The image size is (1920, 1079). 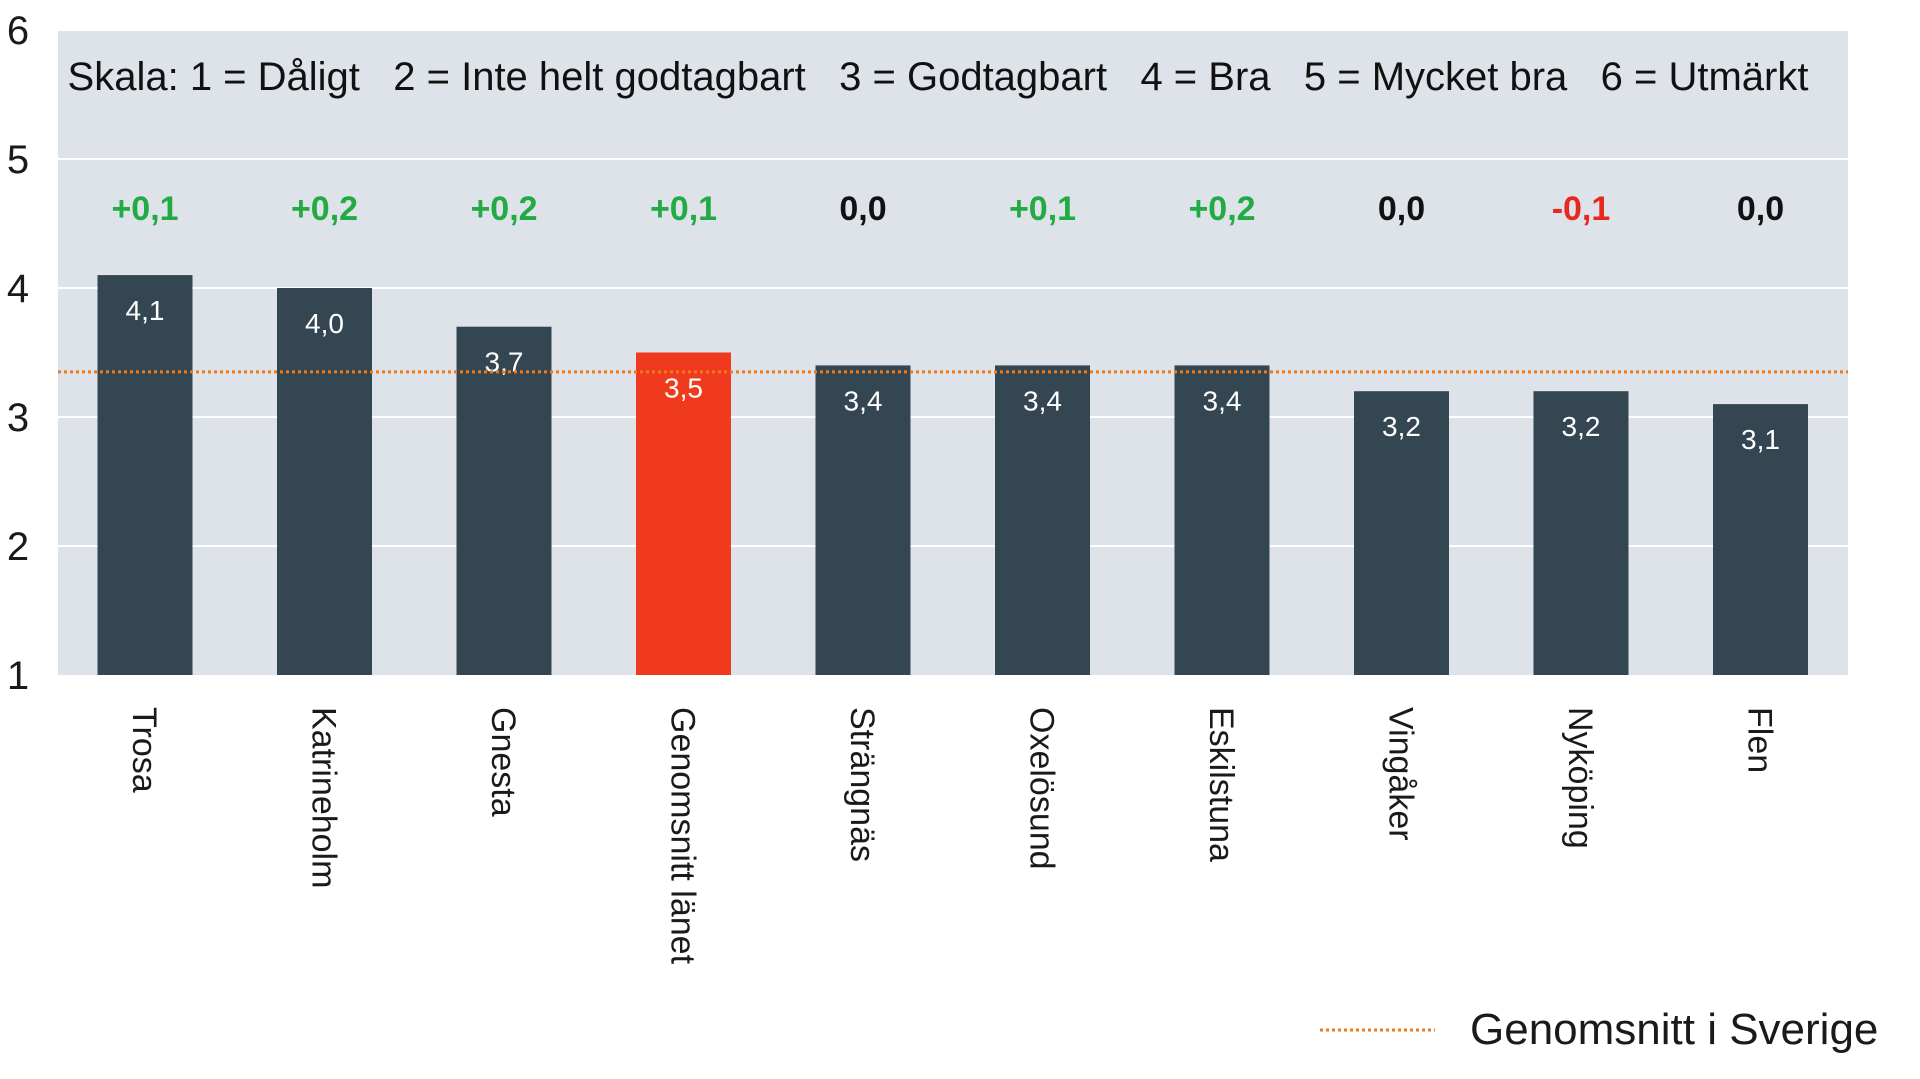 I want to click on y-tick-label: 5, so click(x=18, y=160).